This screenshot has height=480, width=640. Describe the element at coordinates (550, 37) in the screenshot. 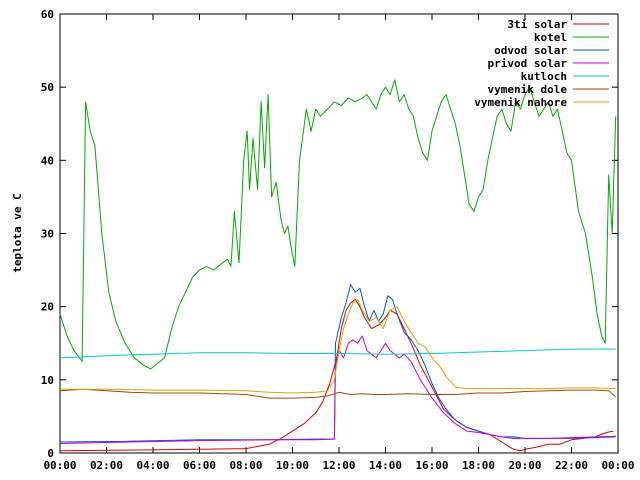

I see `legend-label-kotel: kotel` at that location.